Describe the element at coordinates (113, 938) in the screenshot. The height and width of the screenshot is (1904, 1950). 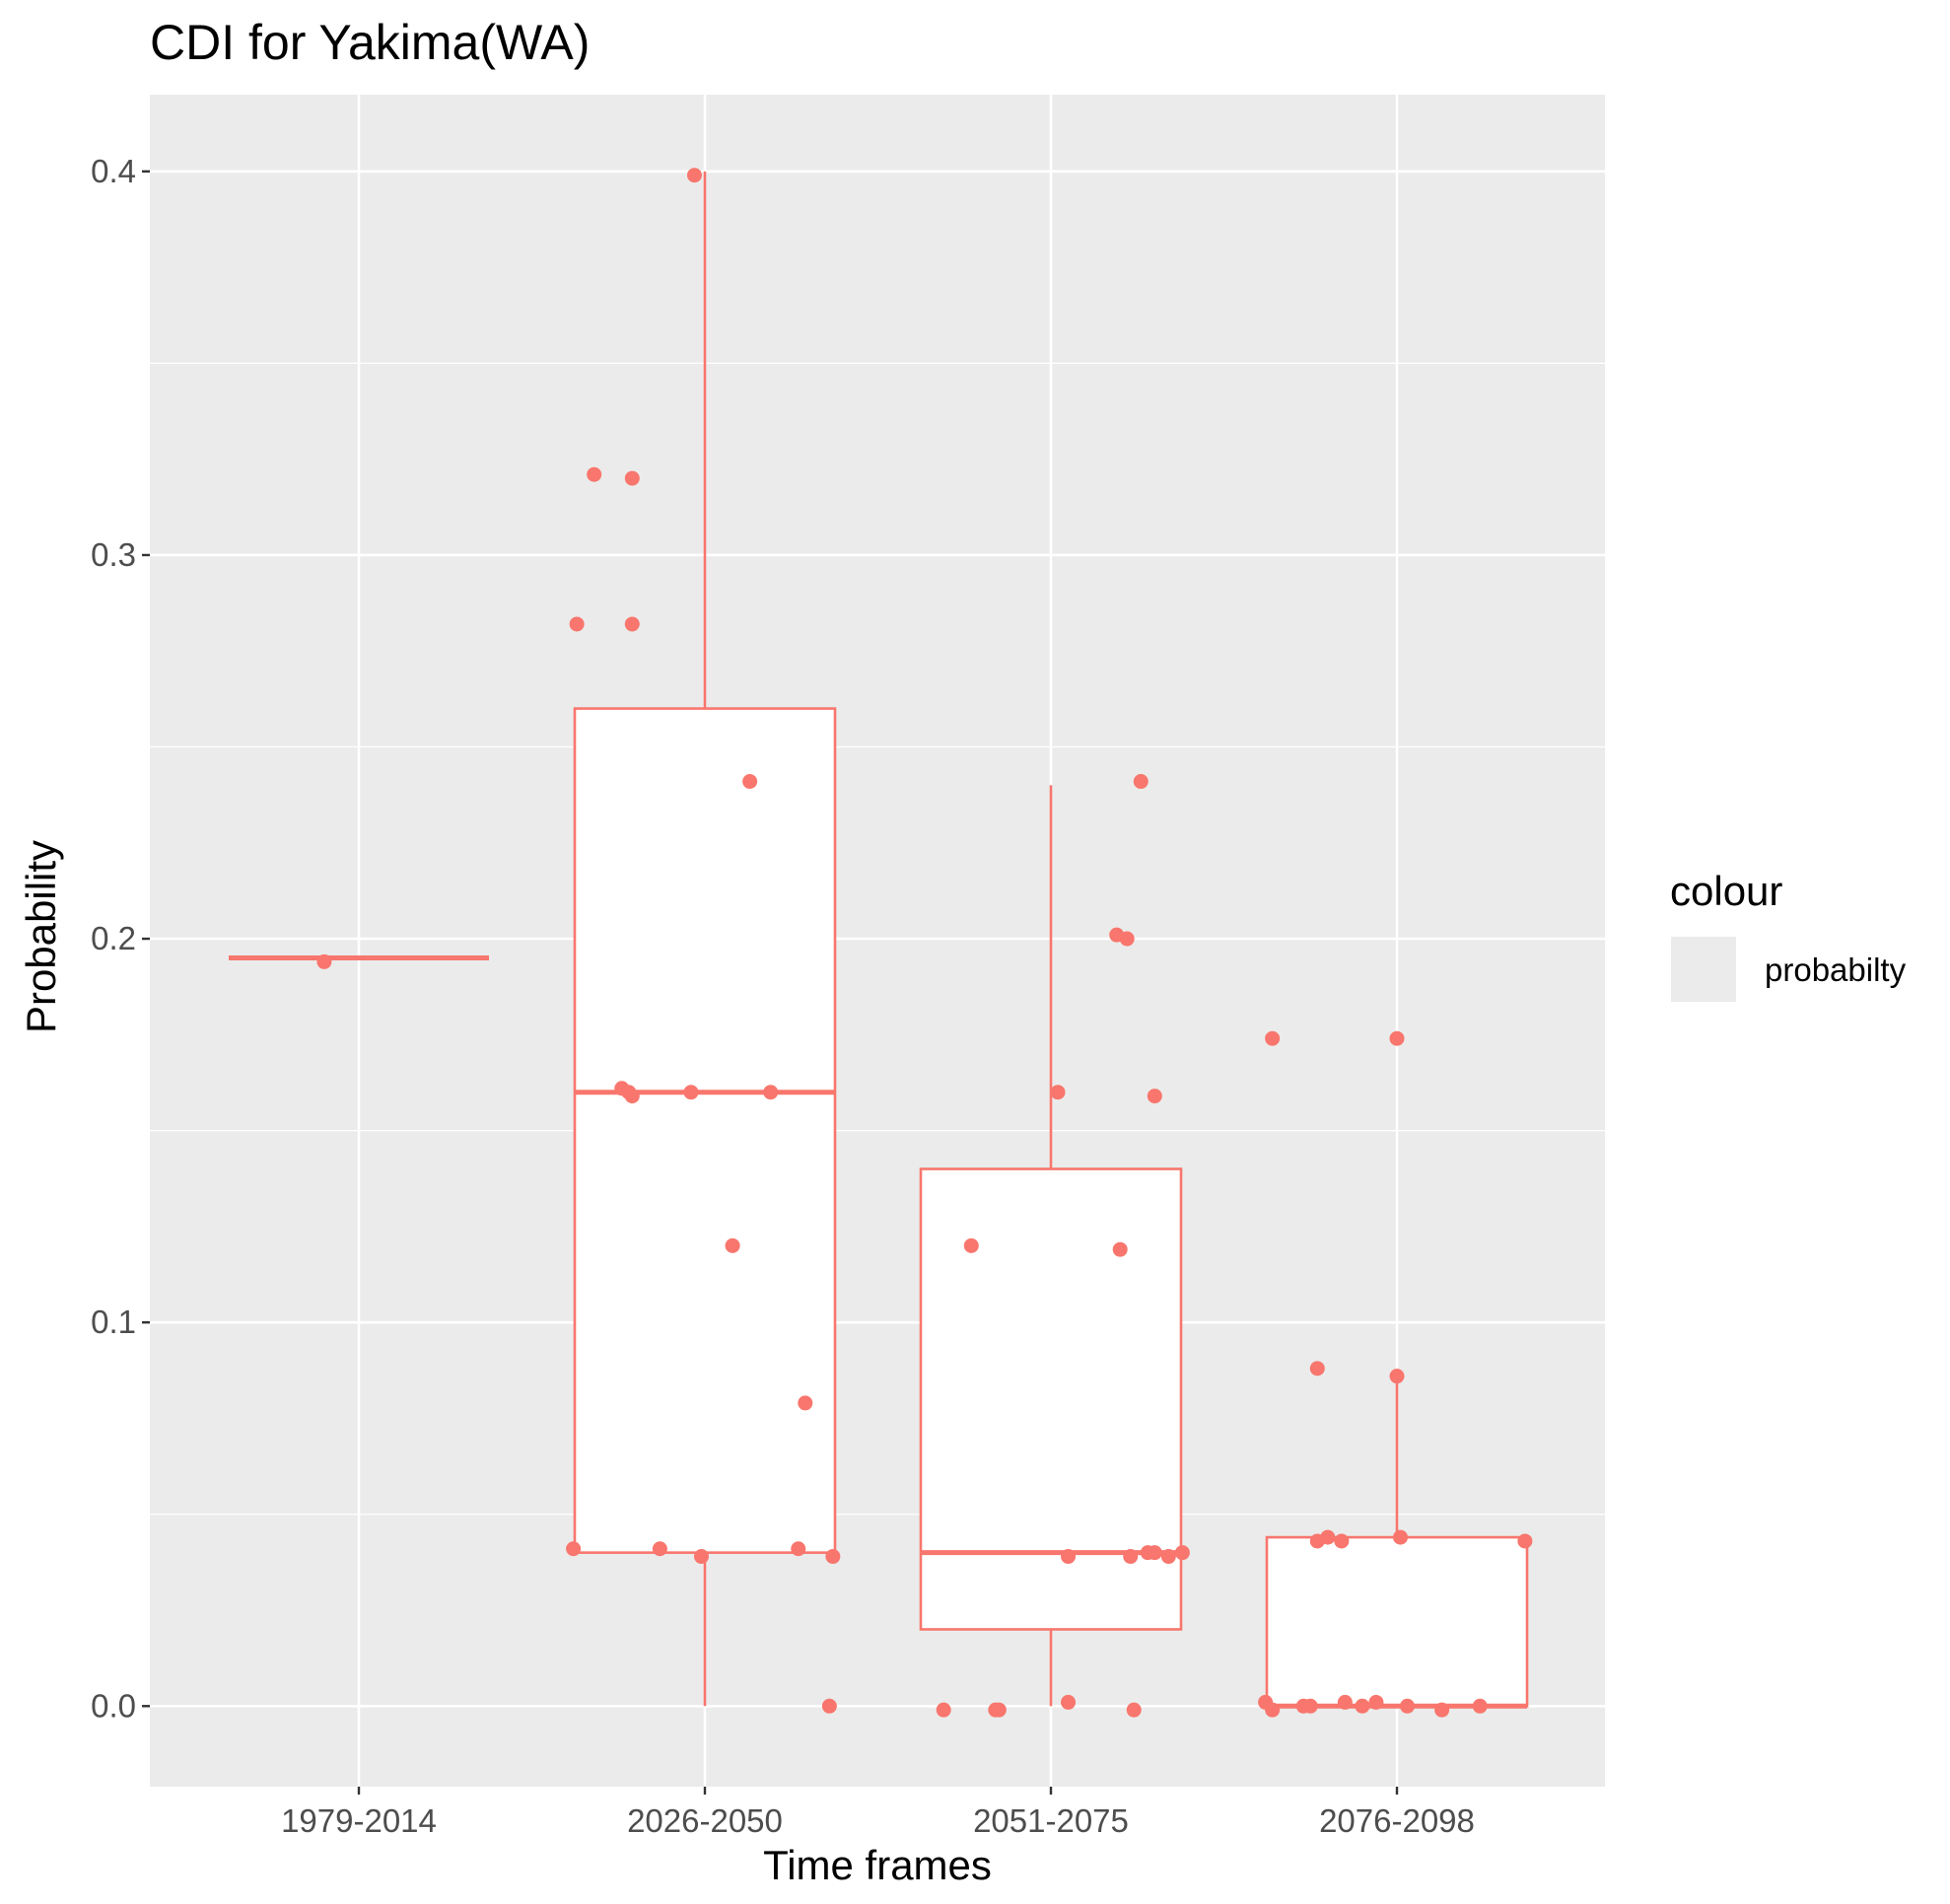
I see `y-tick-label: 0.2` at that location.